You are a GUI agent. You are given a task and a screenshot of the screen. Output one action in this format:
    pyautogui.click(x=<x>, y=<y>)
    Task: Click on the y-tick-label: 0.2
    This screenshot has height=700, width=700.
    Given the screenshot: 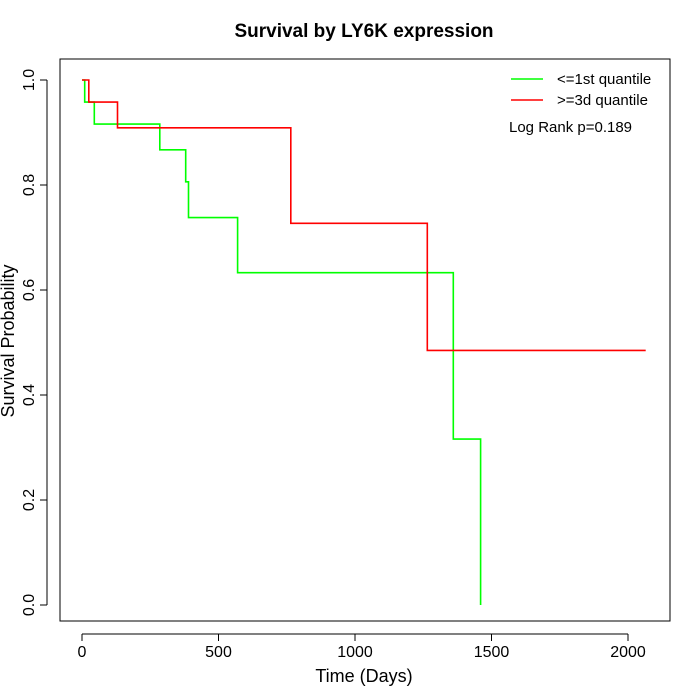 What is the action you would take?
    pyautogui.click(x=29, y=500)
    